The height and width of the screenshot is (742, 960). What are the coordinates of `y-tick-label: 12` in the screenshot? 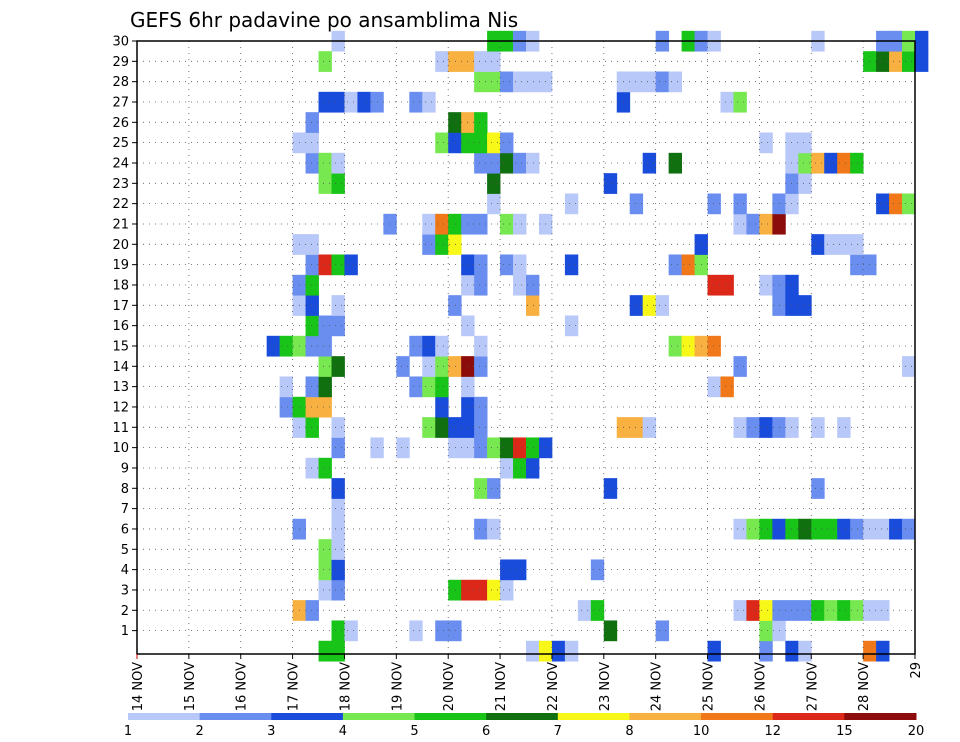 It's located at (120, 407).